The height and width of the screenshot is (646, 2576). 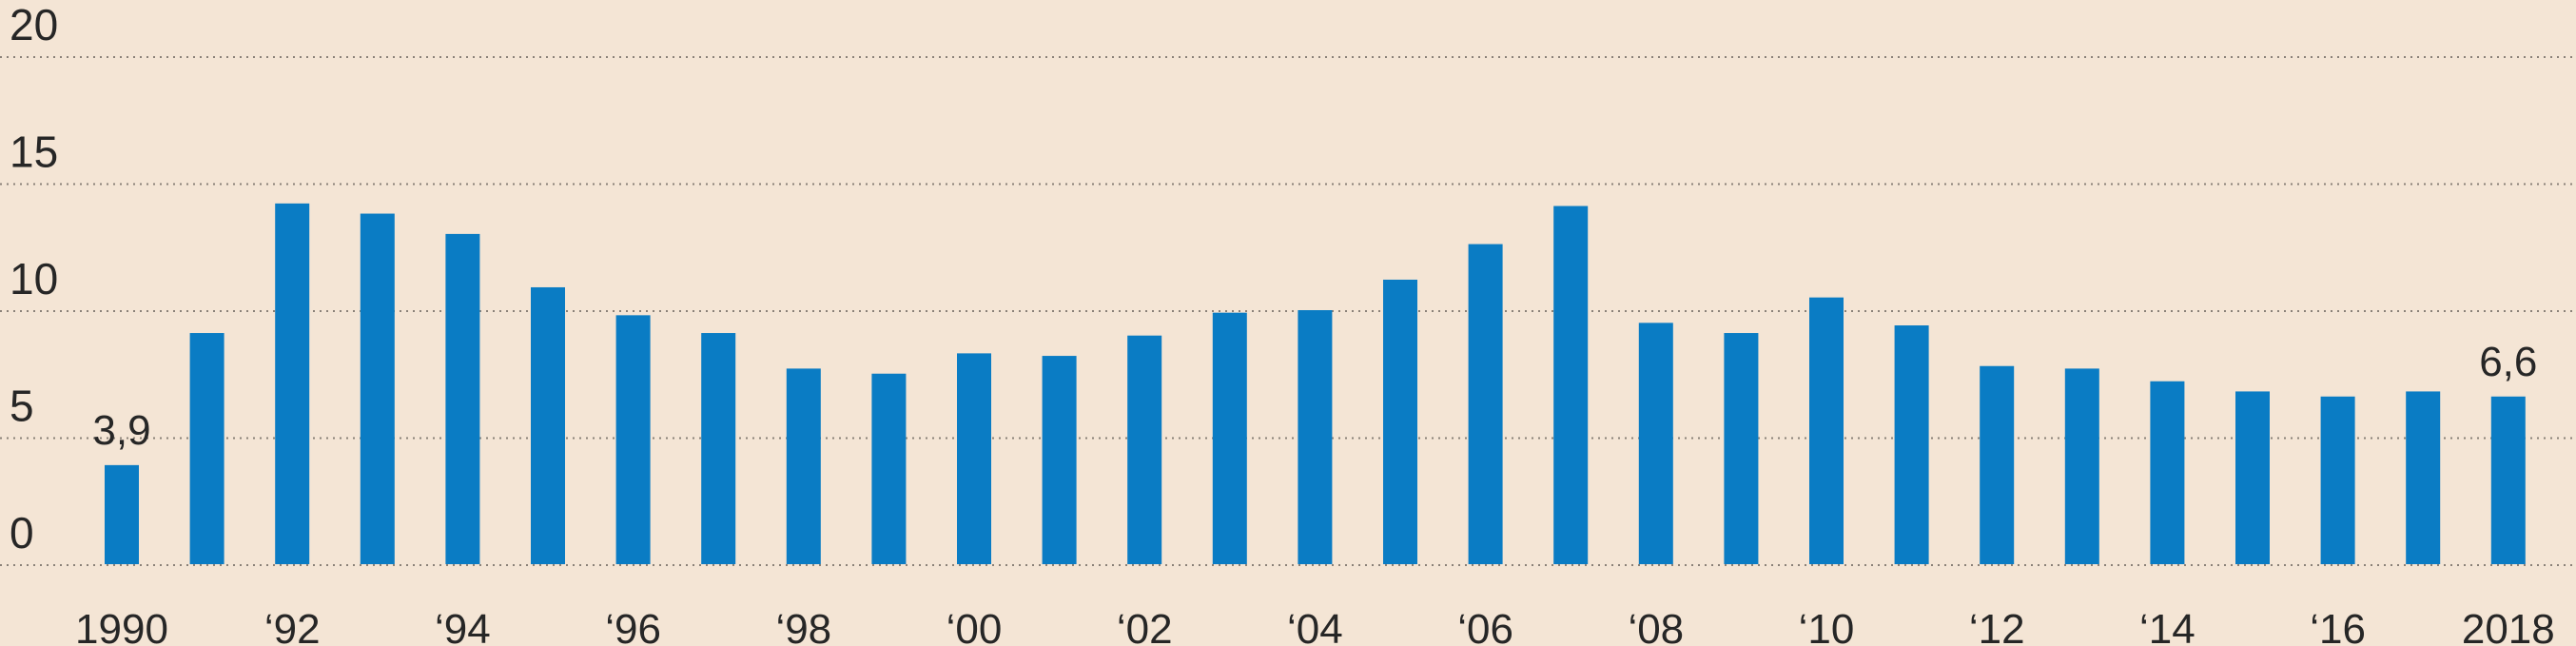 What do you see at coordinates (1655, 443) in the screenshot?
I see `bar-2008` at bounding box center [1655, 443].